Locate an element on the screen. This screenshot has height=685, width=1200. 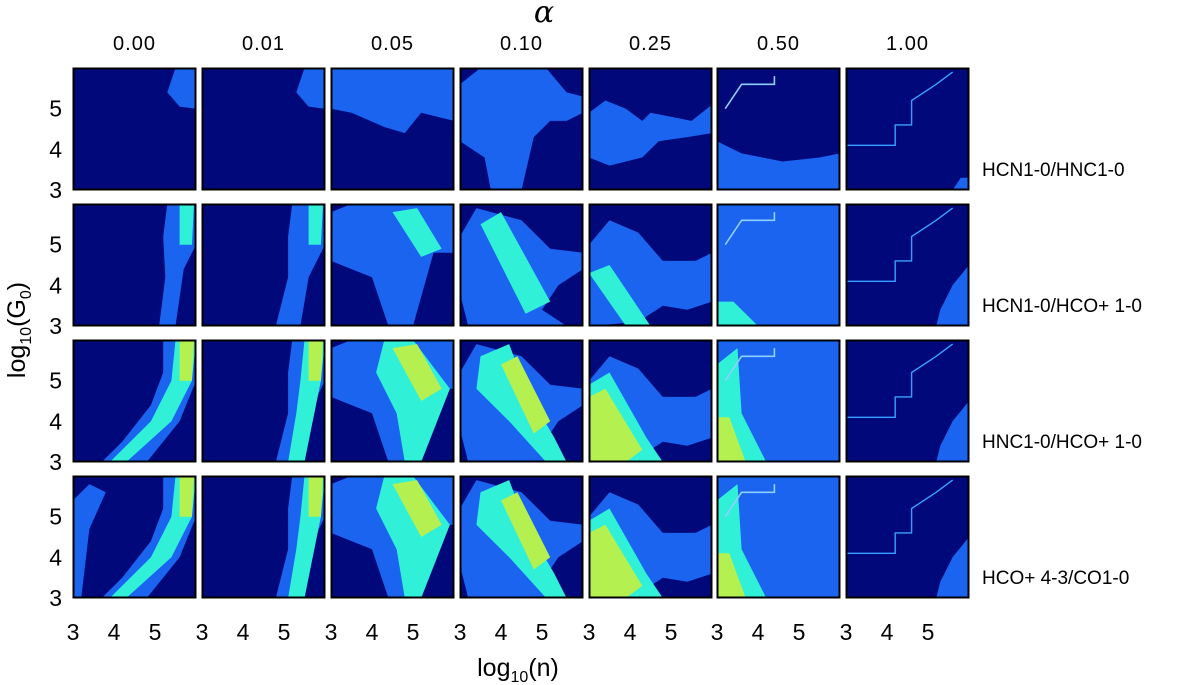
row-label: HCN1-0/HNC1-0 is located at coordinates (1053, 170).